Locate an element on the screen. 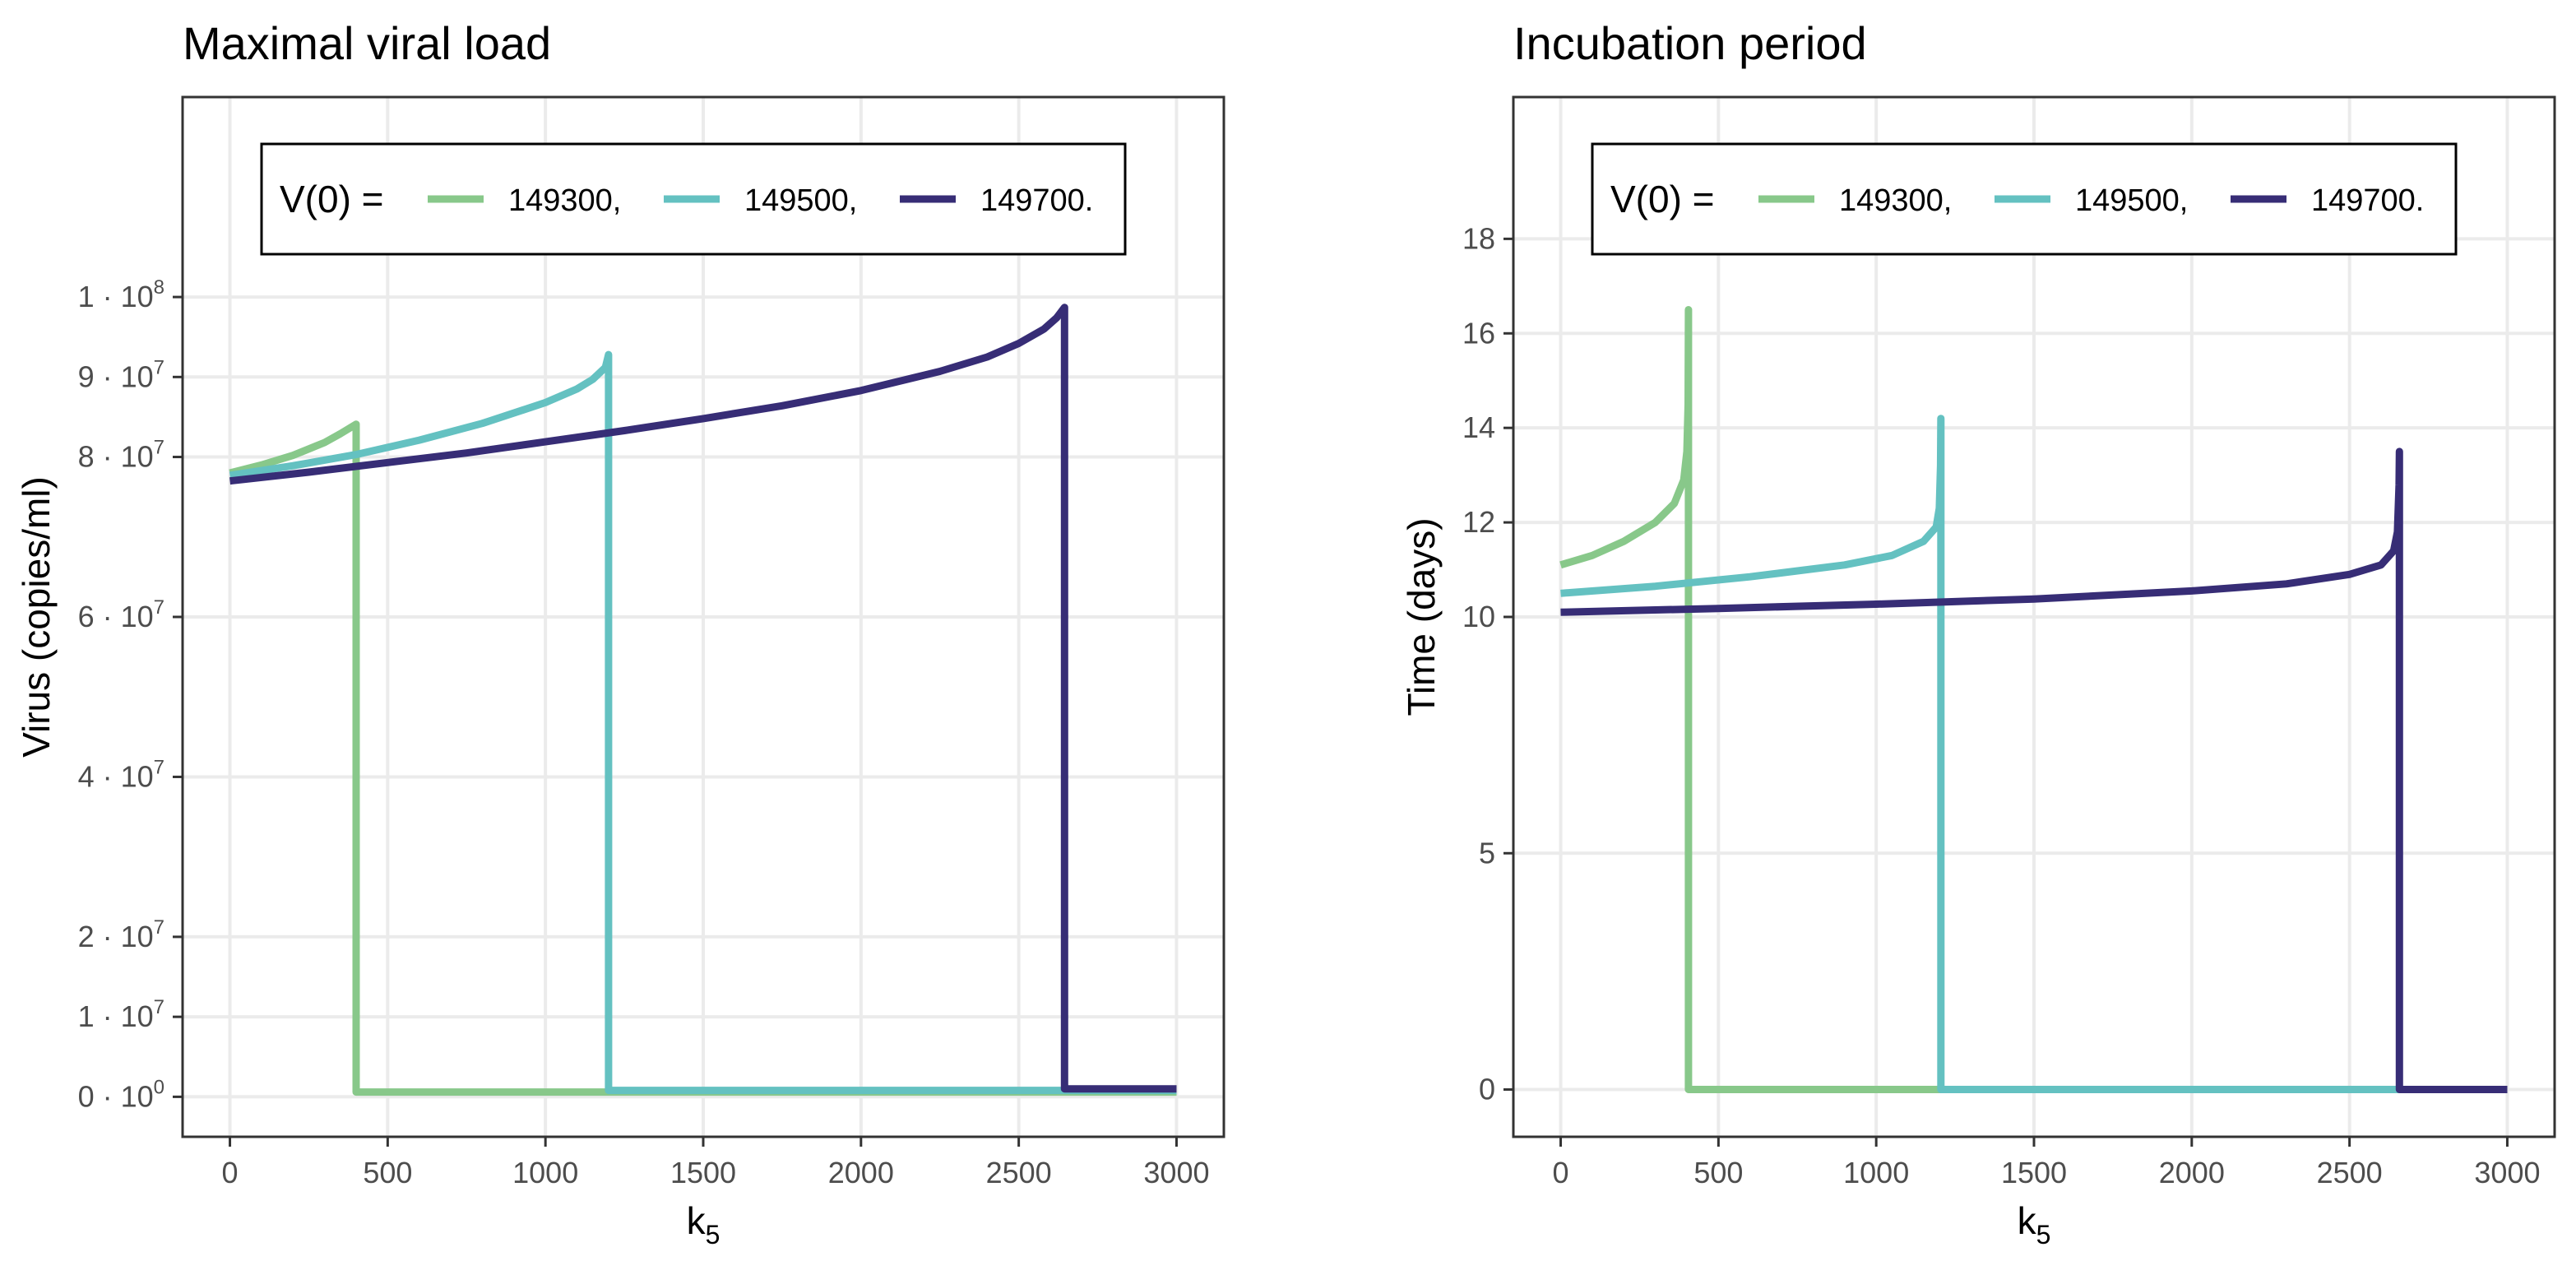 The width and height of the screenshot is (2576, 1261). viral-load-legend-label-149300: 149300, is located at coordinates (565, 200).